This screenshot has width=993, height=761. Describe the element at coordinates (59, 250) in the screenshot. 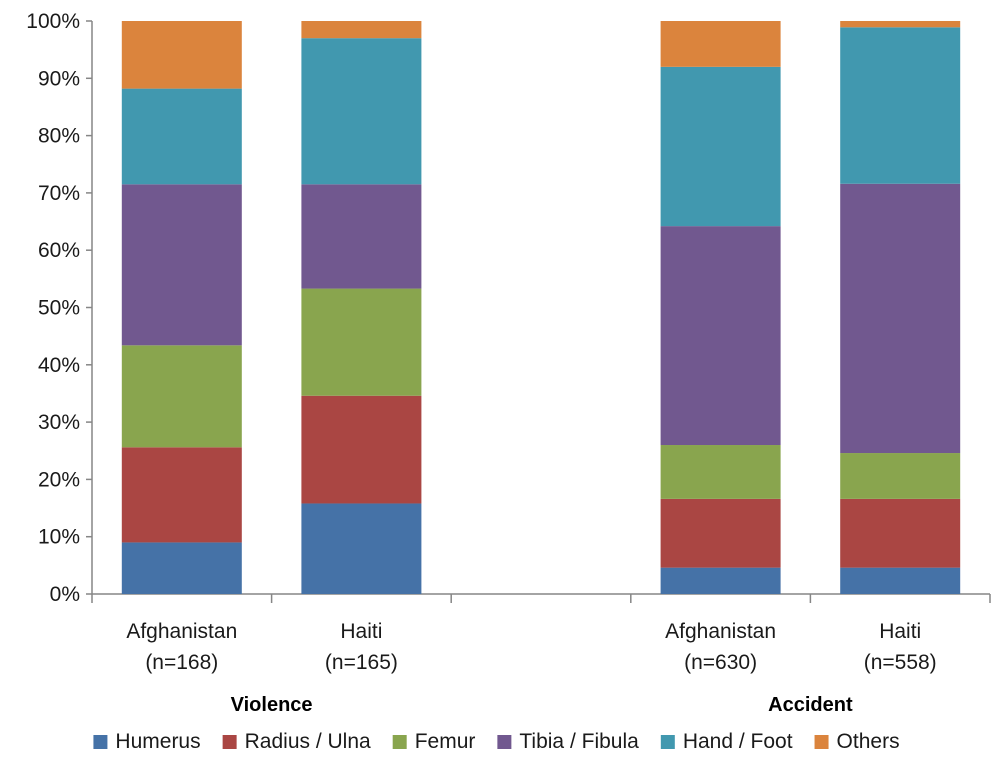

I see `y-tick-label: 60%` at that location.